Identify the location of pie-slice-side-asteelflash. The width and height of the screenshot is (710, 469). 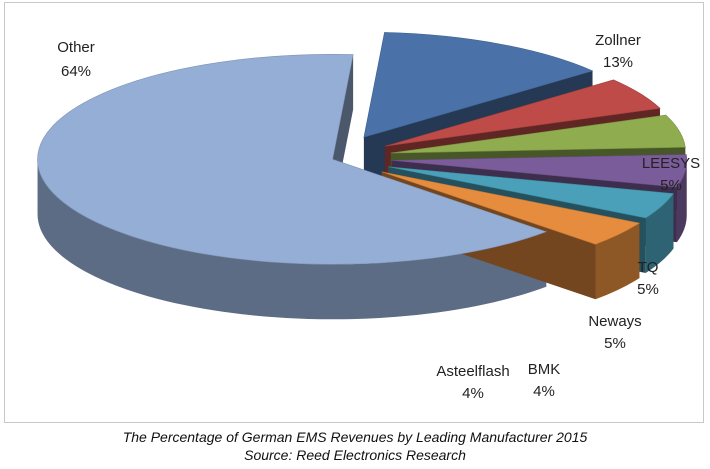
(617, 261).